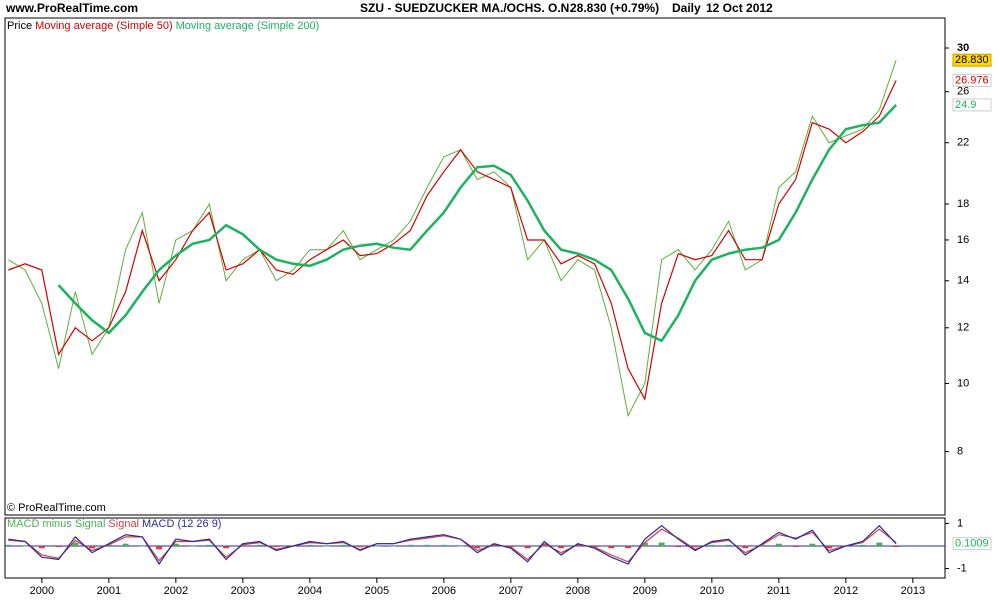 Image resolution: width=1000 pixels, height=600 pixels. I want to click on y-tick-label: 12, so click(963, 328).